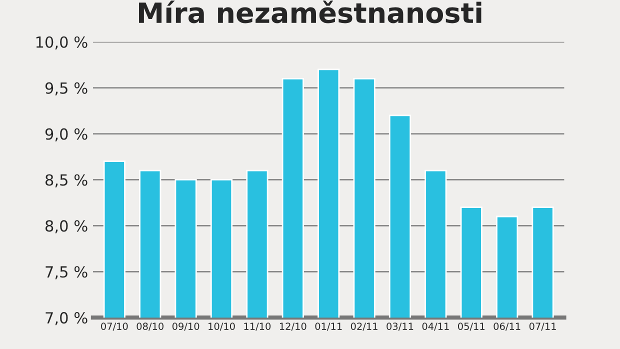 Image resolution: width=620 pixels, height=349 pixels. What do you see at coordinates (257, 326) in the screenshot?
I see `x-tick-label: 11/10` at bounding box center [257, 326].